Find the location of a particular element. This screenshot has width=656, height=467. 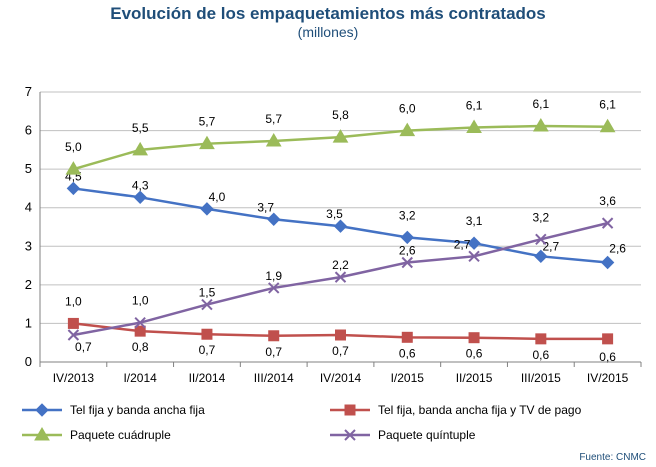

chart-subtitle: (millones) is located at coordinates (328, 32).